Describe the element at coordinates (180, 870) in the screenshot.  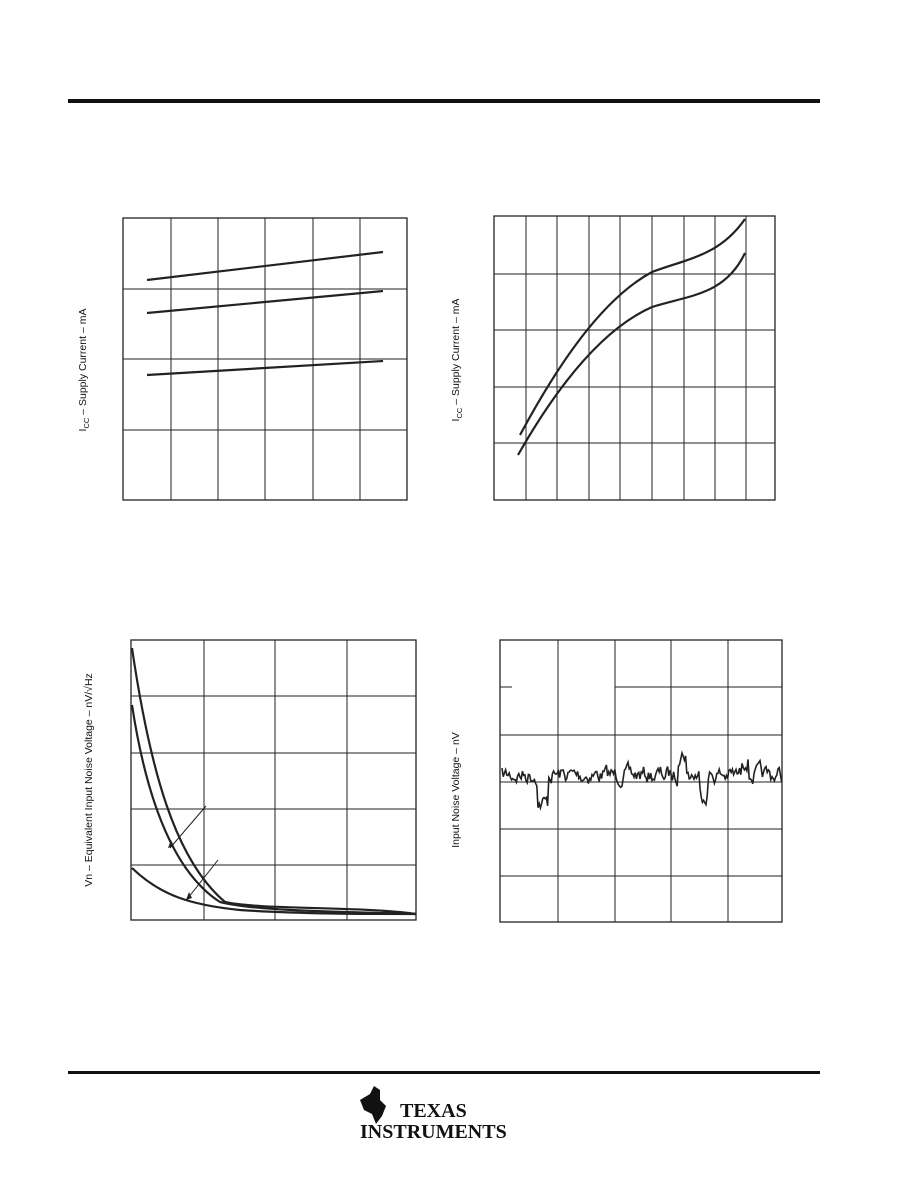
I see `callout-arrow` at that location.